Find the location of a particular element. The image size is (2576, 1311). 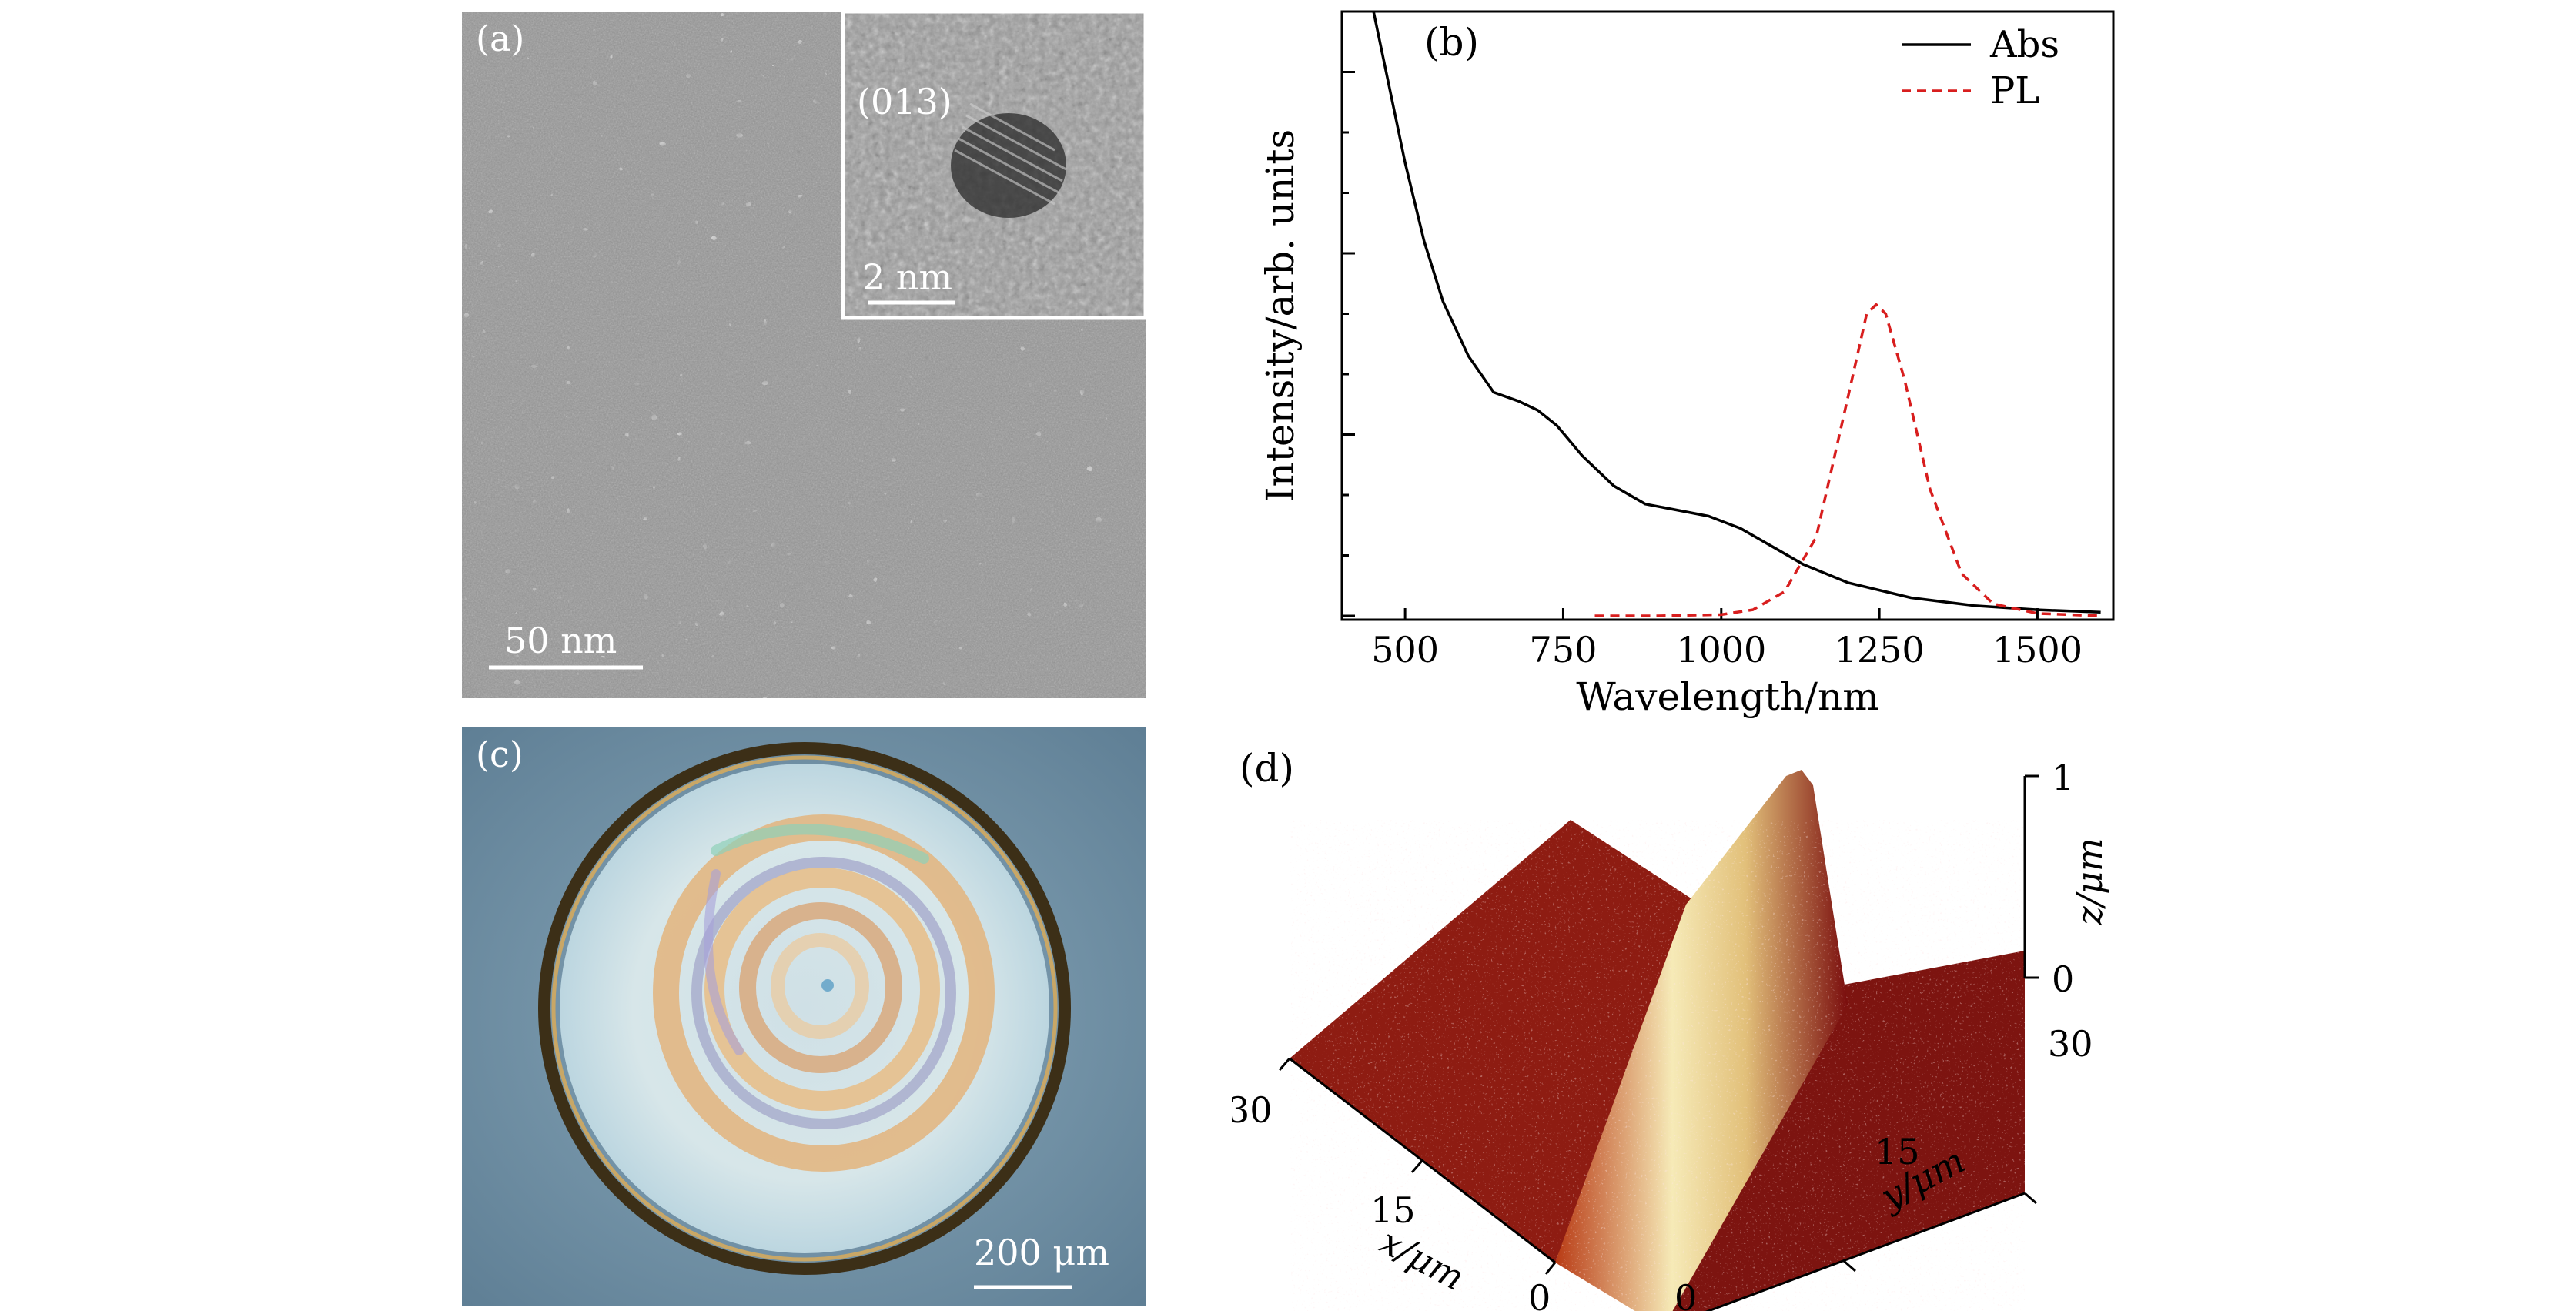

series-line-abs is located at coordinates (1736, 312).